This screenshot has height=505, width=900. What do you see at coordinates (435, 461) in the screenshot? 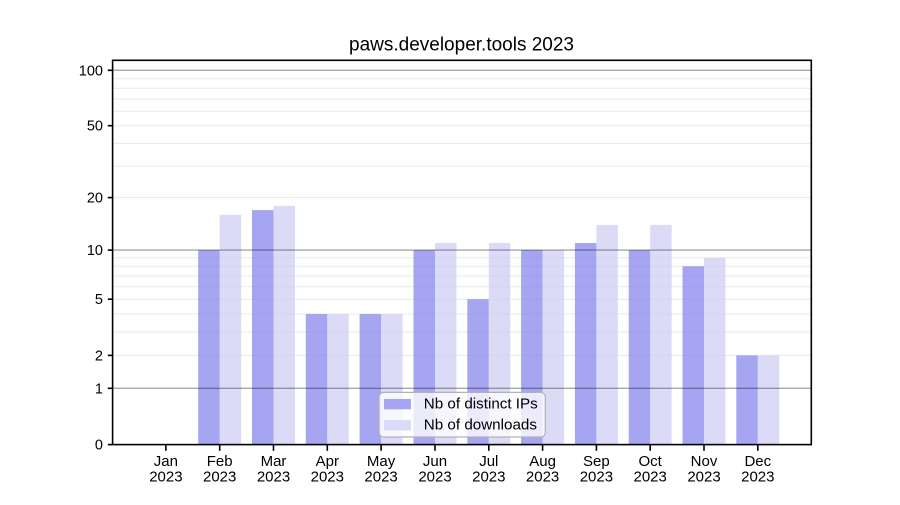
I see `svg-text: Jun` at bounding box center [435, 461].